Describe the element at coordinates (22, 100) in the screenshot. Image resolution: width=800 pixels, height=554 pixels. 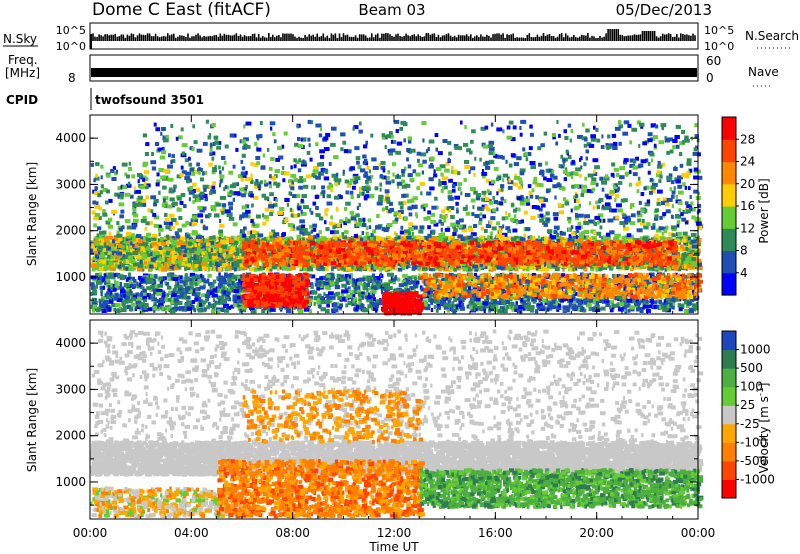
I see `cpid-label: CPID` at that location.